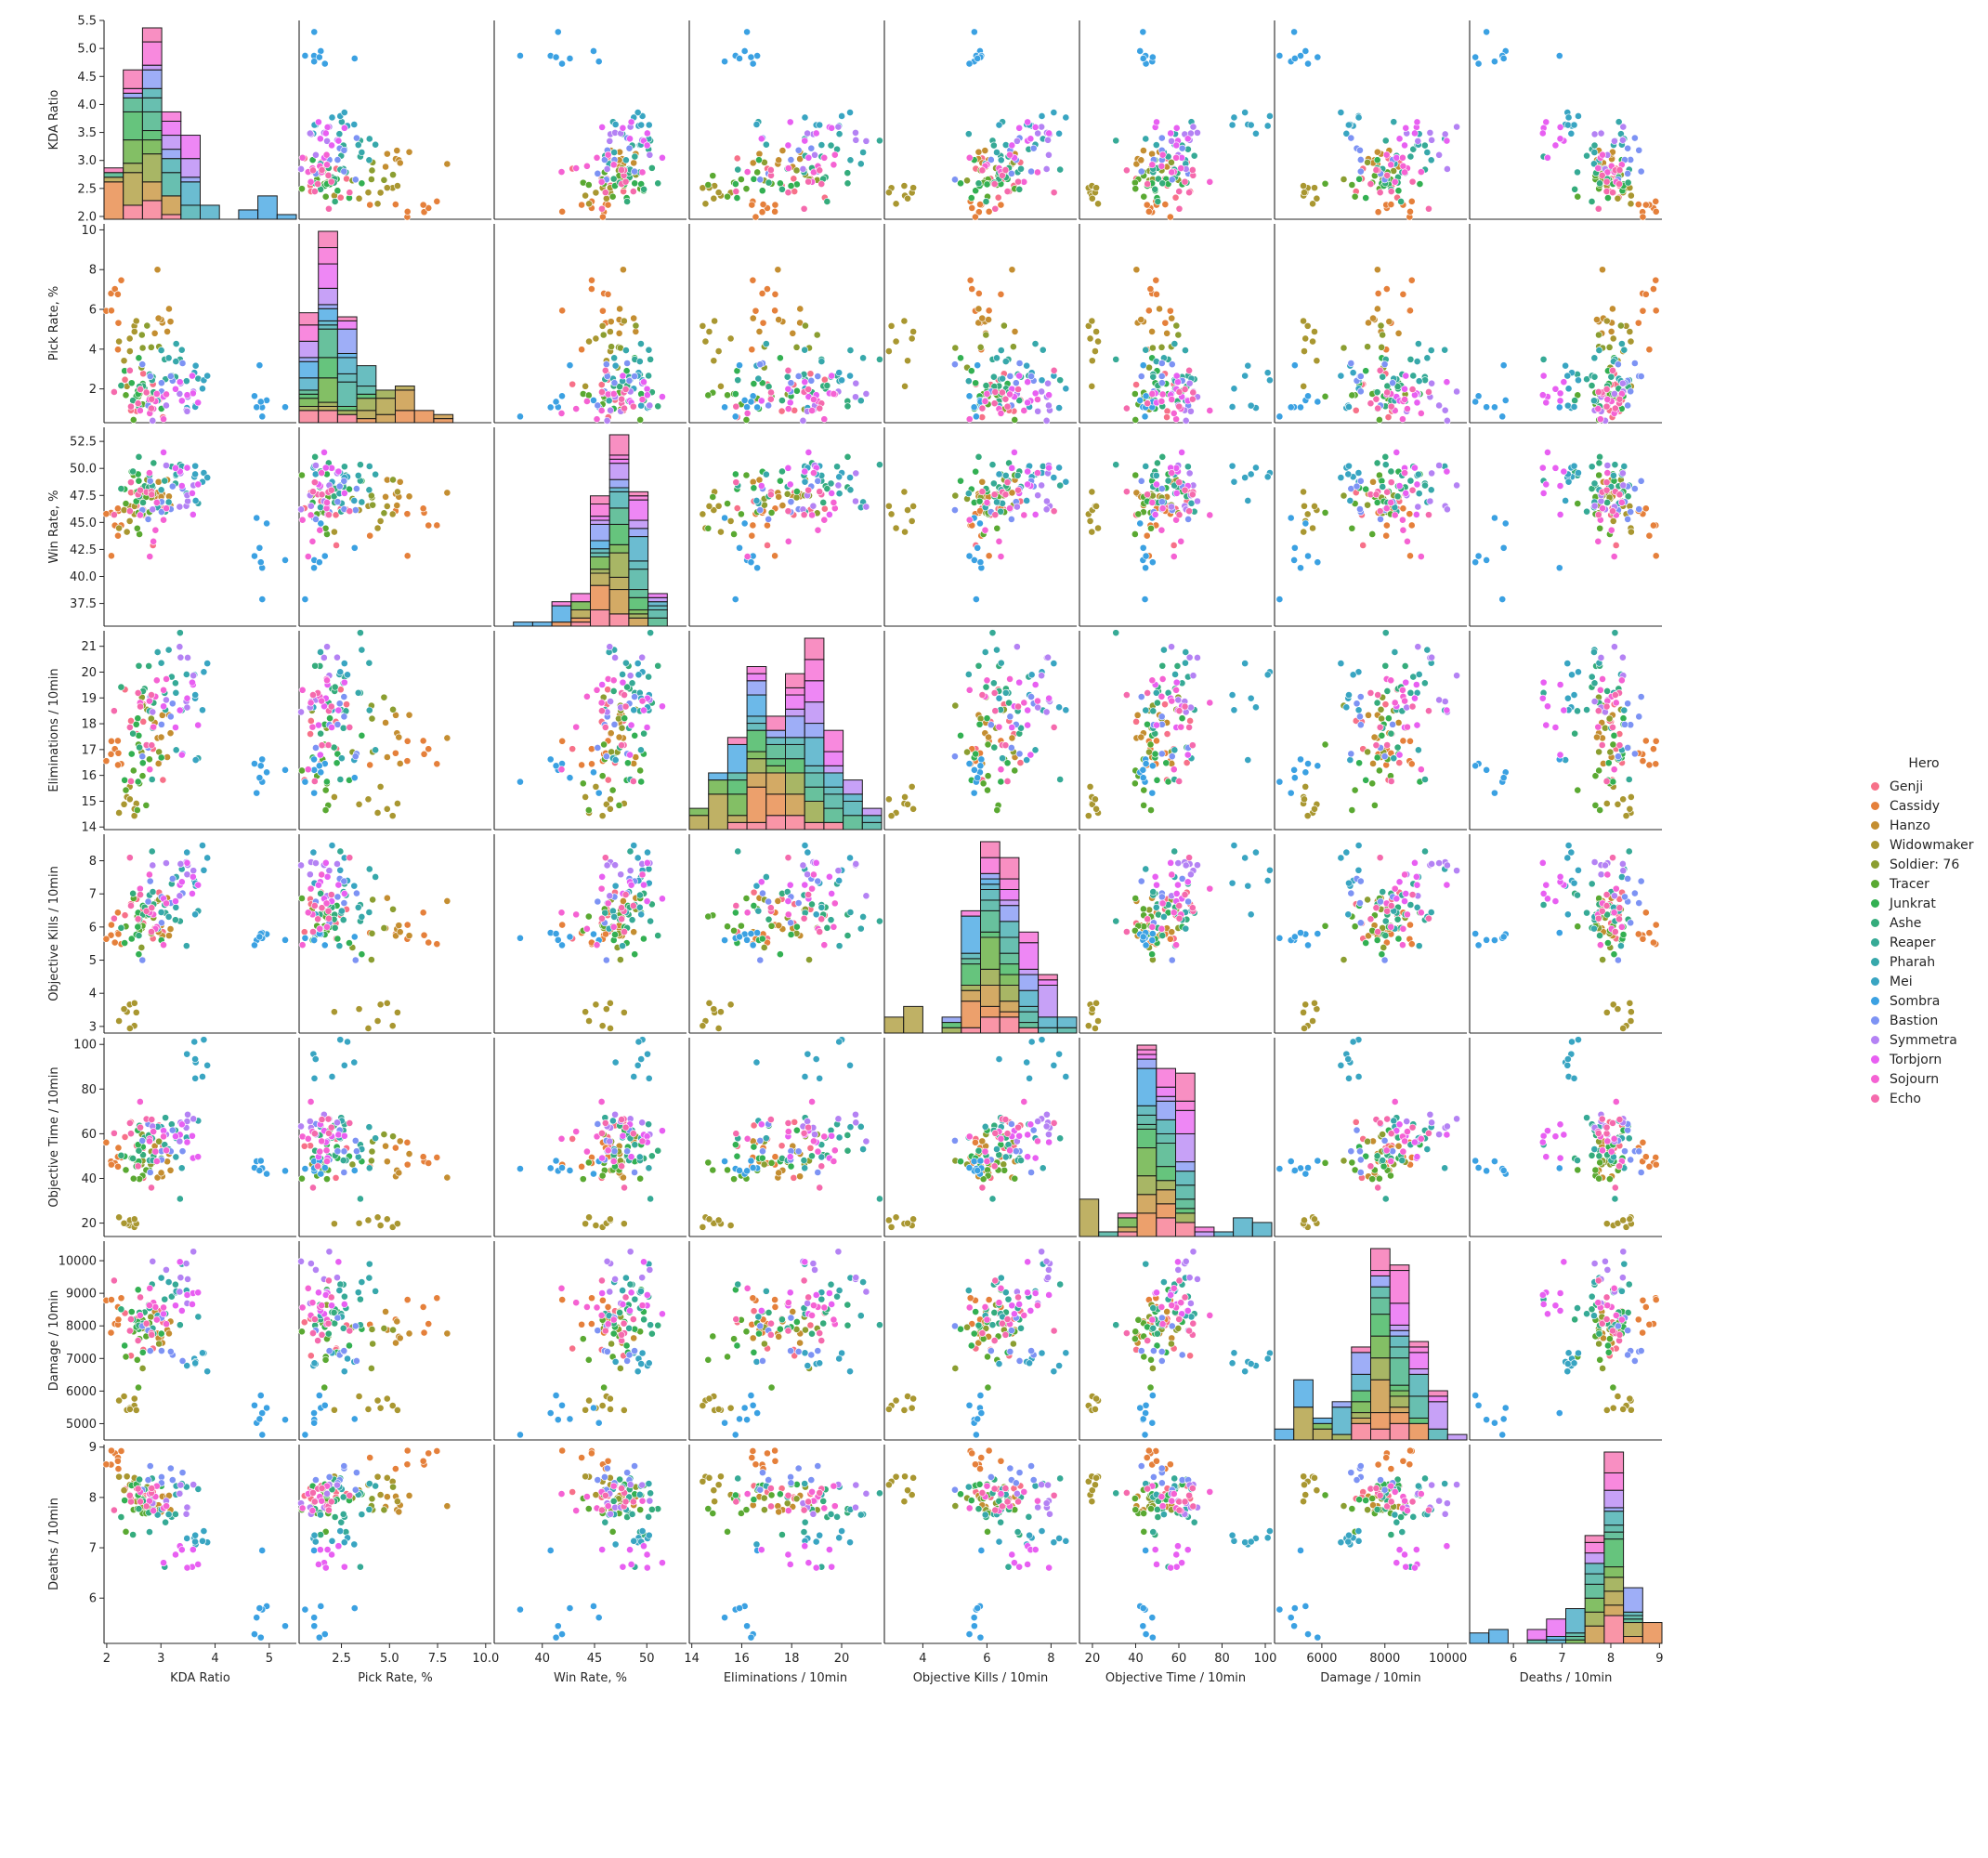  I want to click on panel-kda-ratio-vs-win-rate, so click(590, 121).